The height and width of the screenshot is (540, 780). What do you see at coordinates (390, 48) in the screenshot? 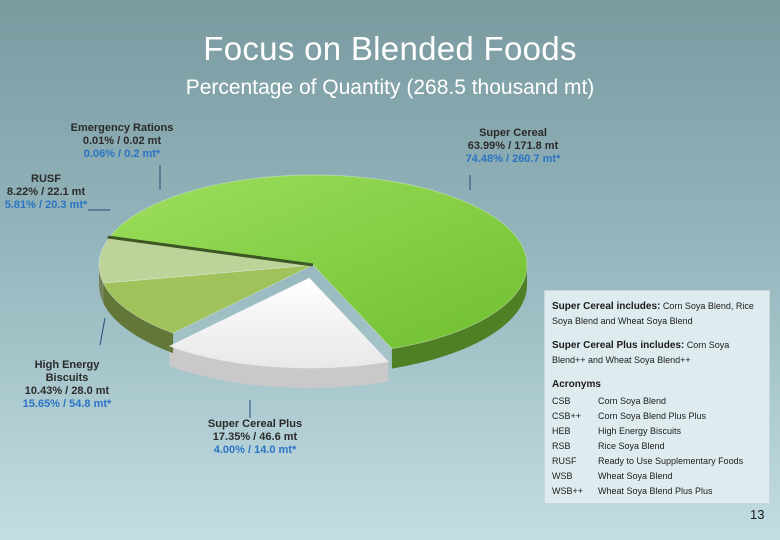
I see `slide-title: Focus on Blended Foods` at bounding box center [390, 48].